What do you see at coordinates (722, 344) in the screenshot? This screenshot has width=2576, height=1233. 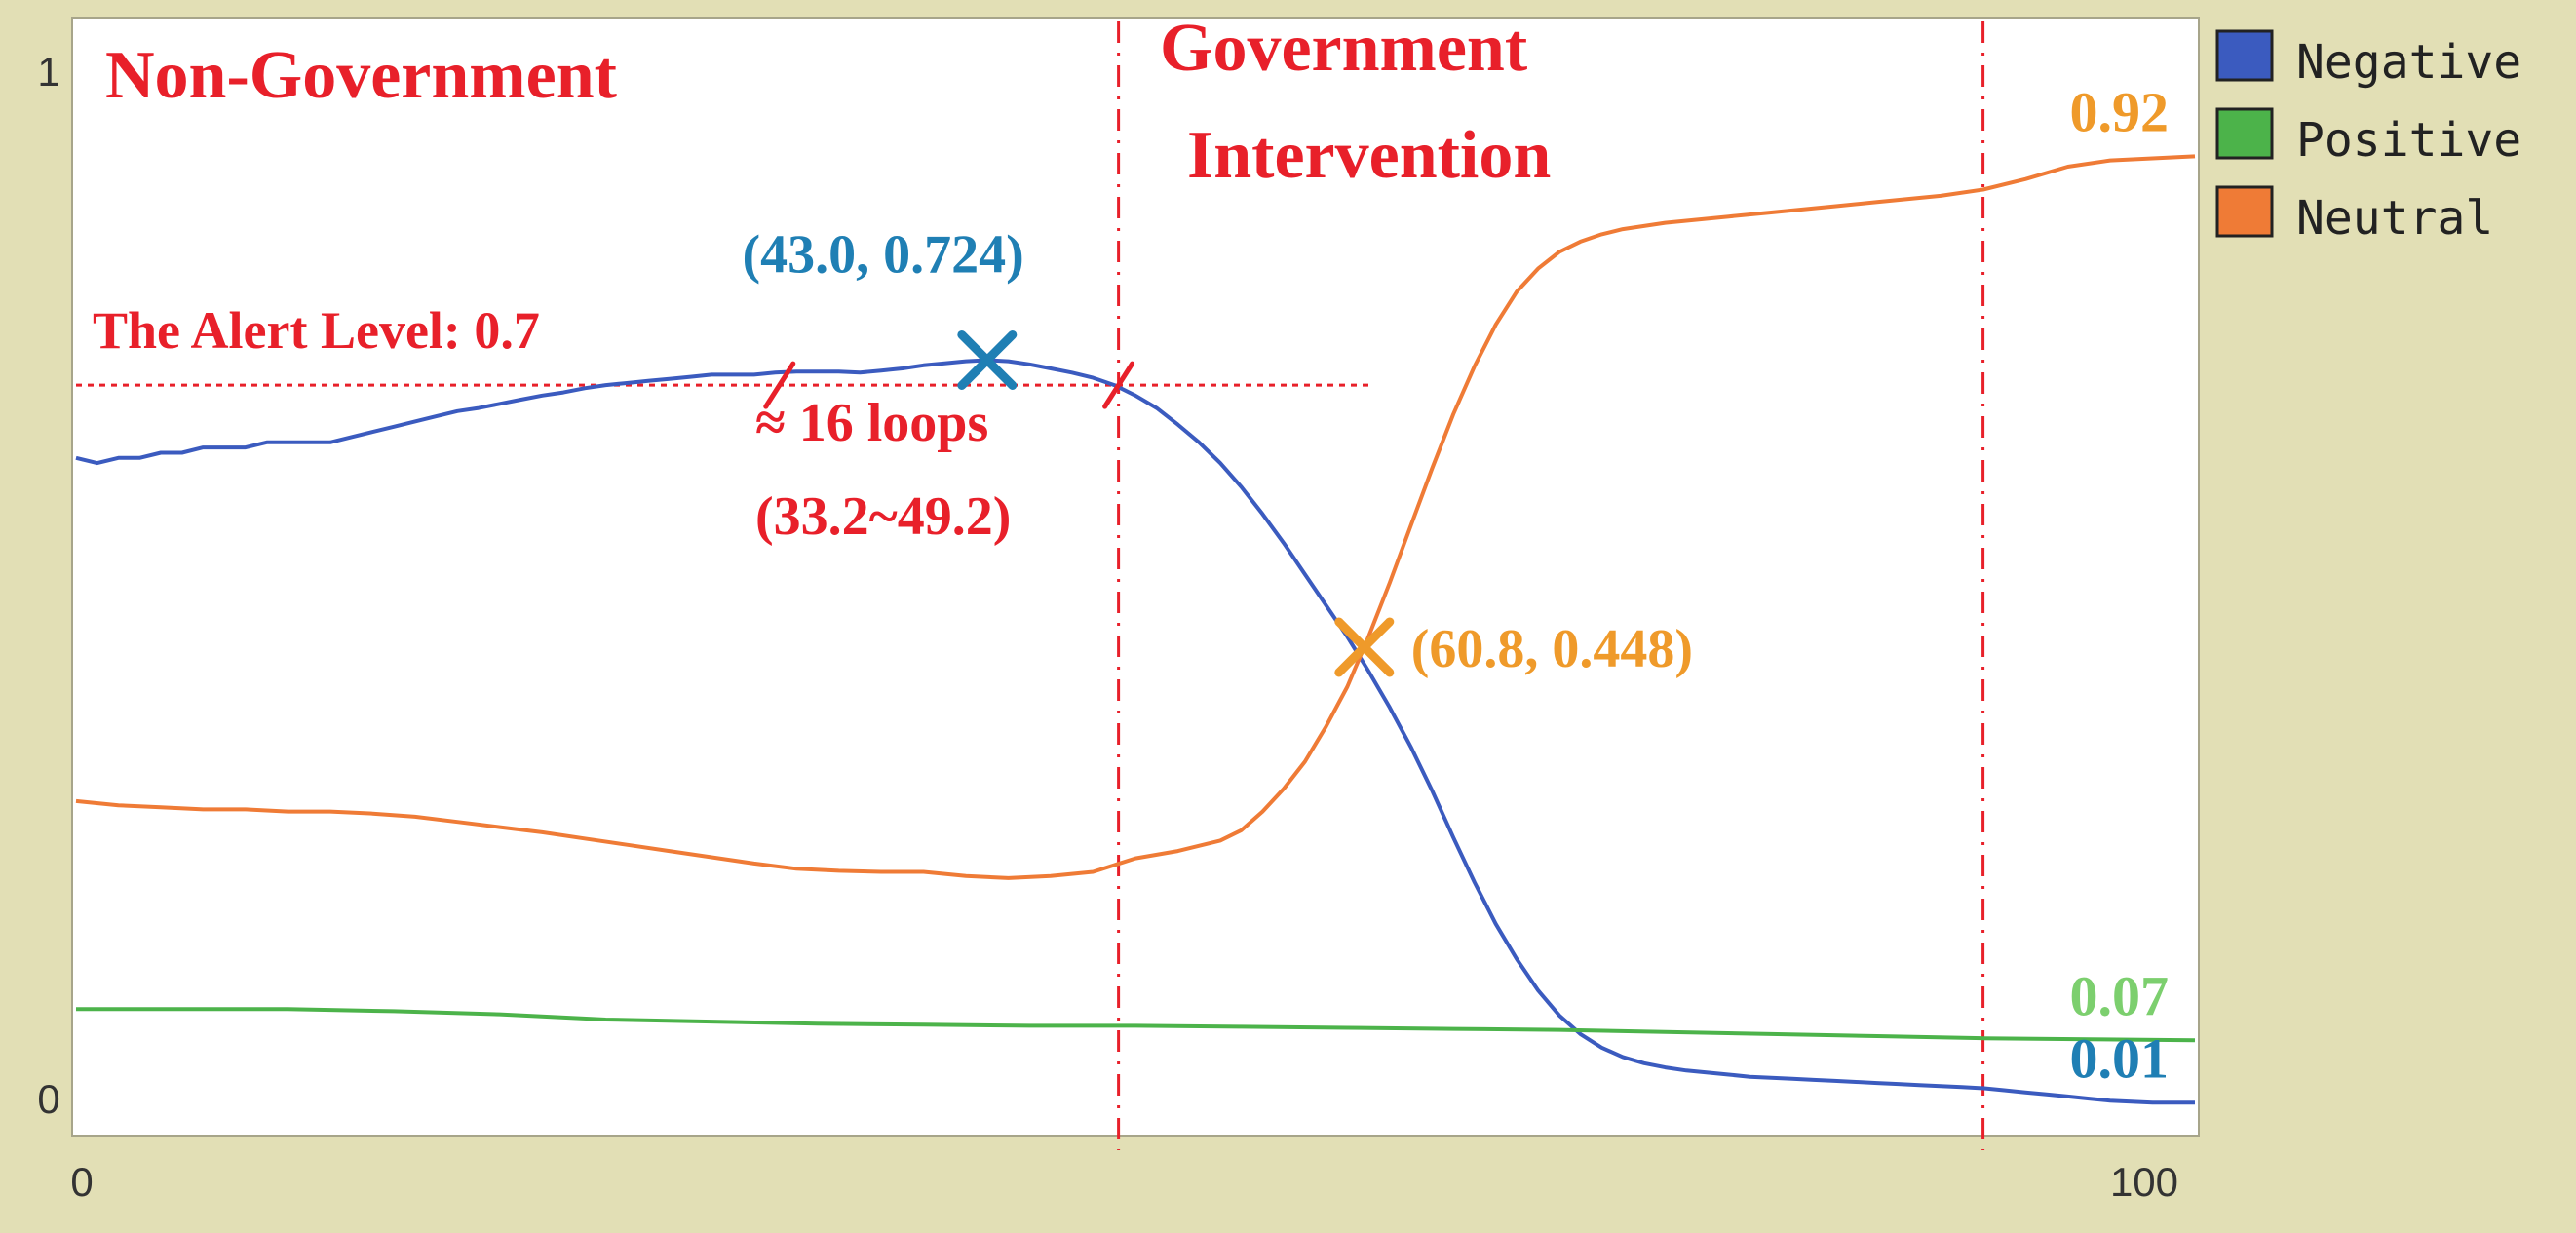 I see `alert-level-group: The Alert Level: 0.7` at bounding box center [722, 344].